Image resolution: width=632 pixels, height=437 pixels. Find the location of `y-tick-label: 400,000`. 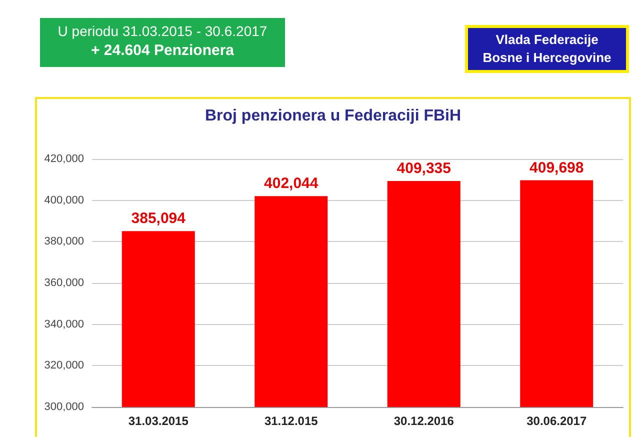

y-tick-label: 400,000 is located at coordinates (64, 200).